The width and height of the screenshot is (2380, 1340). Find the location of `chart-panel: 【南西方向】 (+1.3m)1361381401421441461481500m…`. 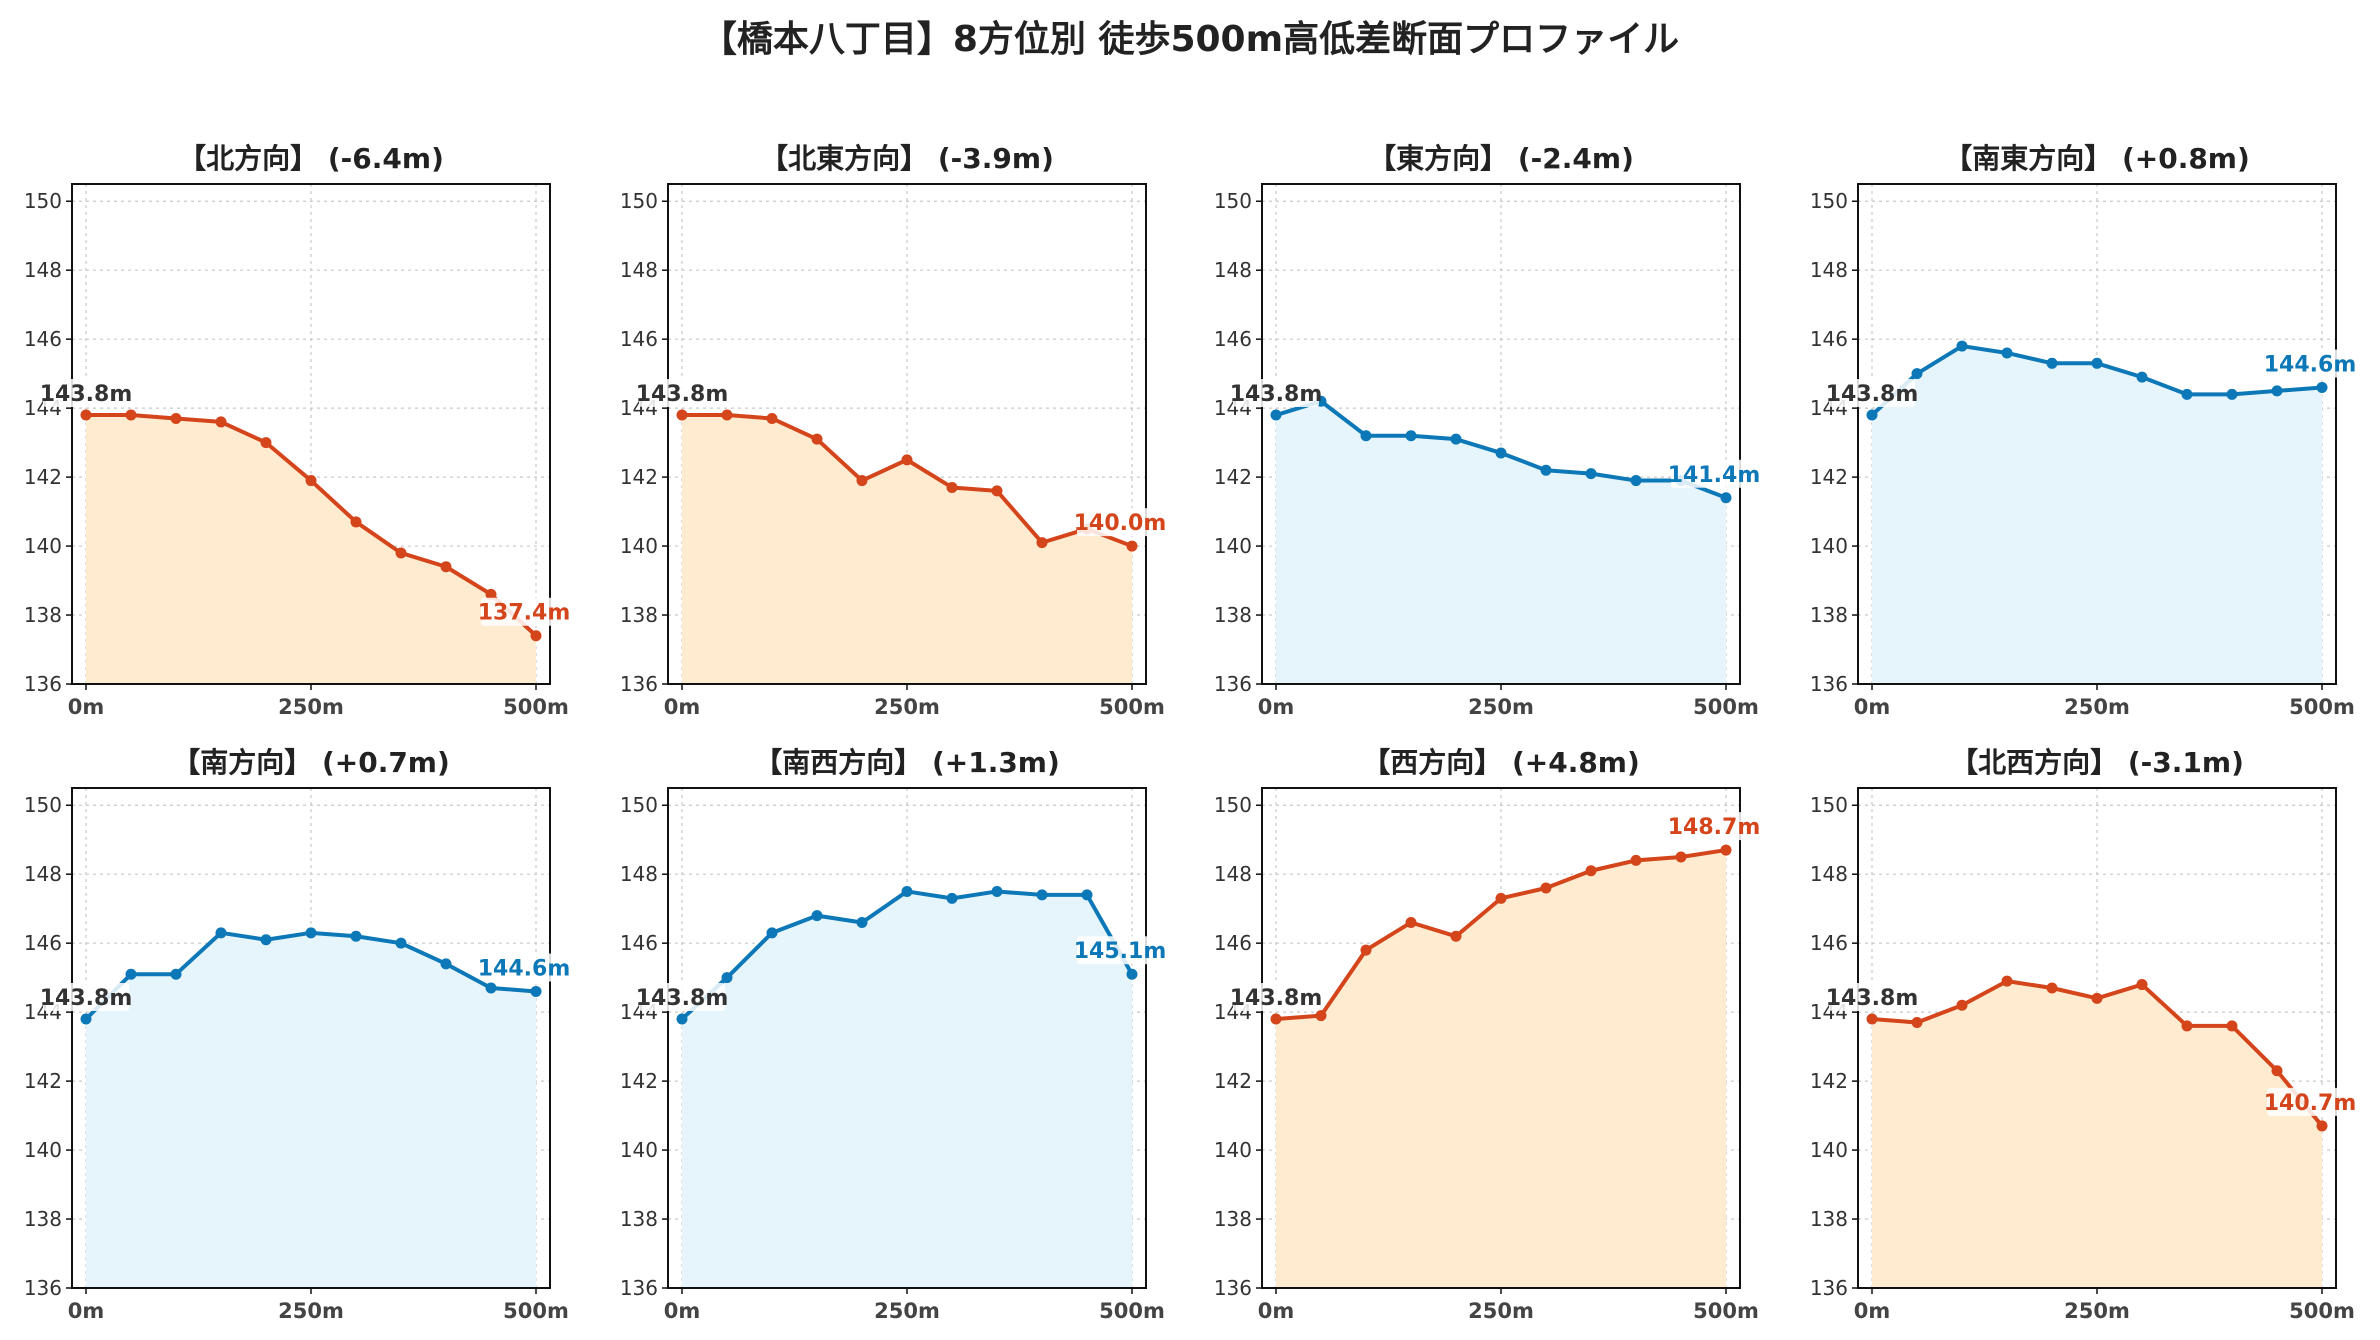

chart-panel: 【南西方向】 (+1.3m)1361381401421441461481500m… is located at coordinates (893, 1034).